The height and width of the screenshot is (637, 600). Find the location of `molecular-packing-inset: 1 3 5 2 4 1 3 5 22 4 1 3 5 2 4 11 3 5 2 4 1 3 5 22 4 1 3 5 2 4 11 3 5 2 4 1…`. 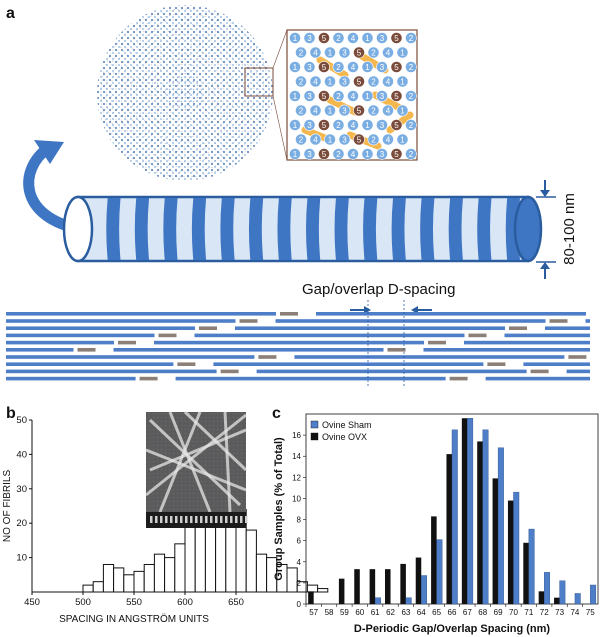

molecular-packing-inset: 1 3 5 2 4 1 3 5 22 4 1 3 5 2 4 11 3 5 2 4 1 3 5 22 4 1 3 5 2 4 11 3 5 2 4 1… is located at coordinates (352, 95).